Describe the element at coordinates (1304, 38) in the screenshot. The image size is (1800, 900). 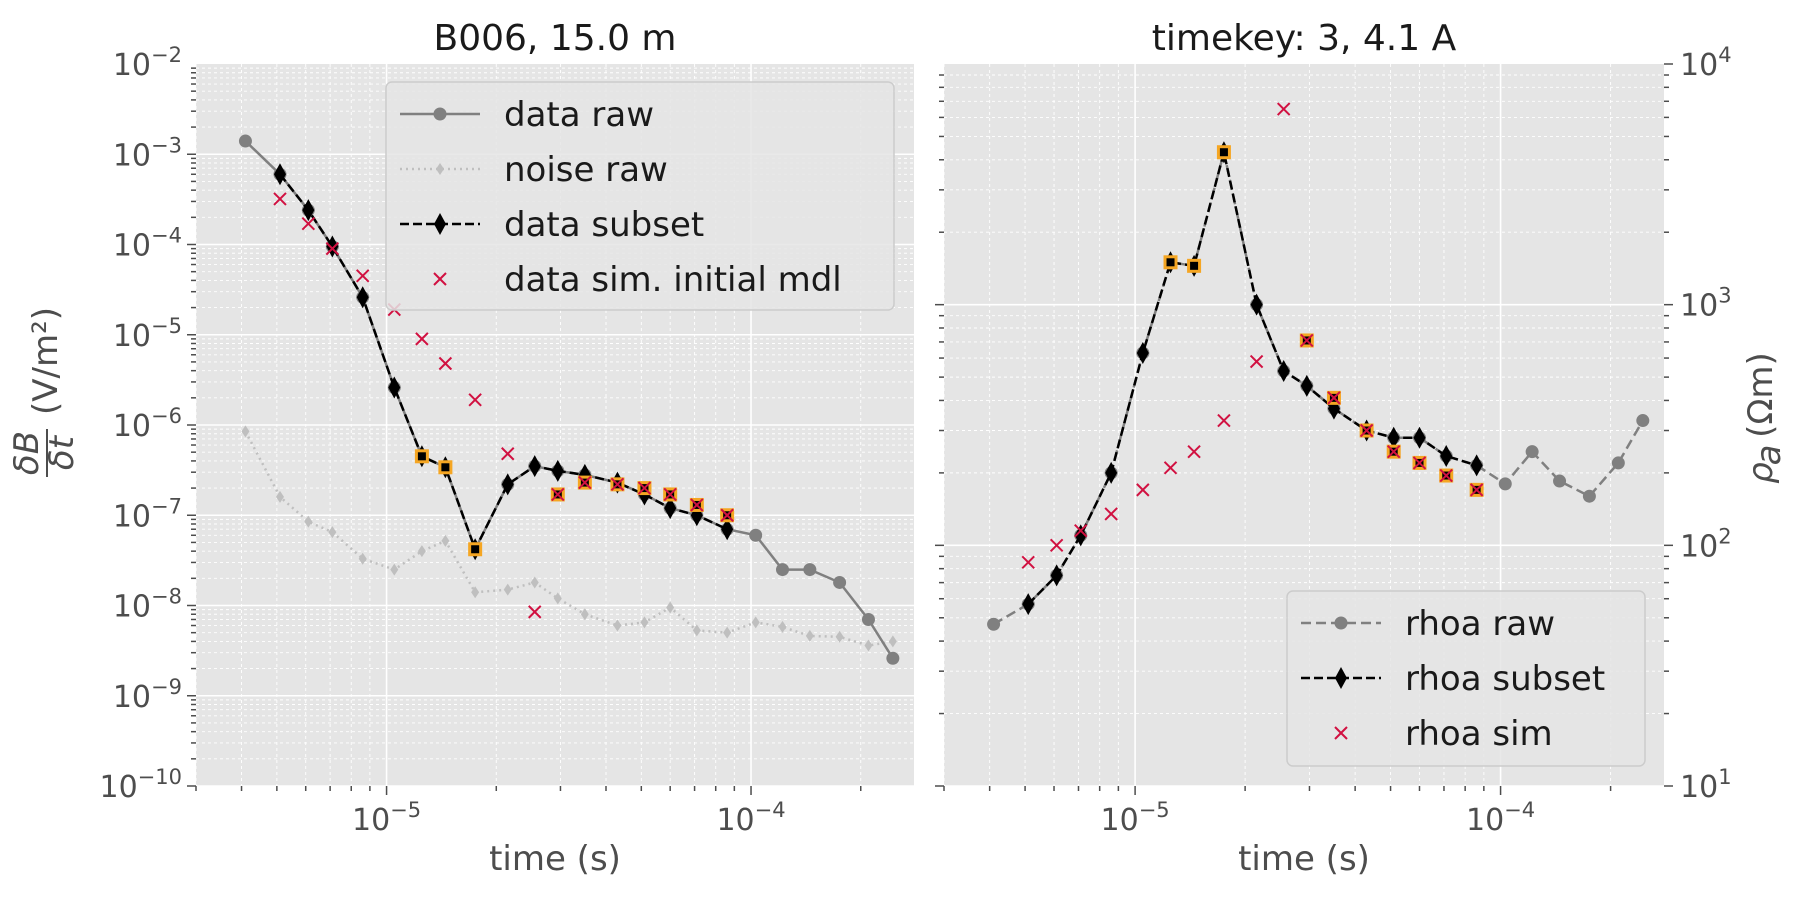
I see `right-chart-title: timekey: 3, 4.1 A` at that location.